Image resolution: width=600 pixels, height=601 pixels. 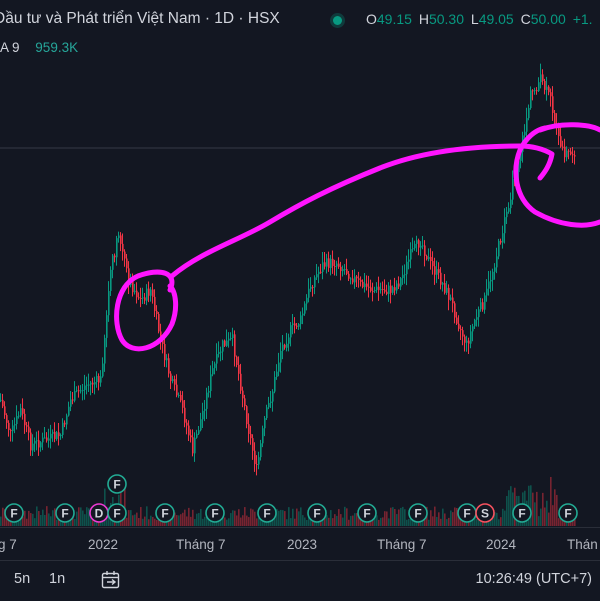 What do you see at coordinates (57, 579) in the screenshot?
I see `range-1y-button: 1n` at bounding box center [57, 579].